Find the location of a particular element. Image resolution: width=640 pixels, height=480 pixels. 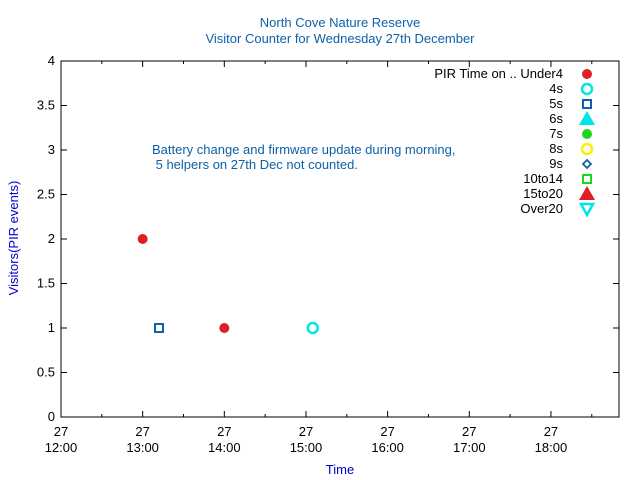

legend-label: PIR Time on .. Under4 is located at coordinates (498, 73).